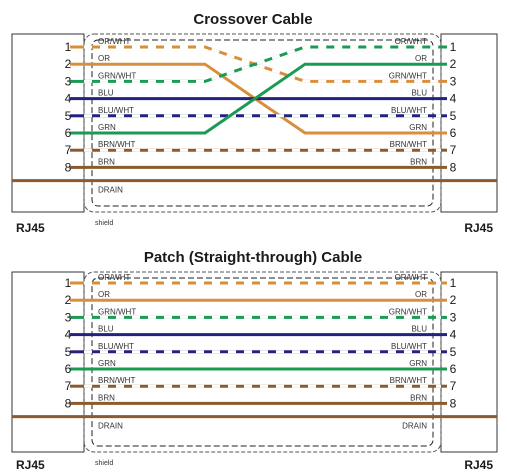 The image size is (507, 472). Describe the element at coordinates (104, 58) in the screenshot. I see `wire-label-left: OR` at that location.